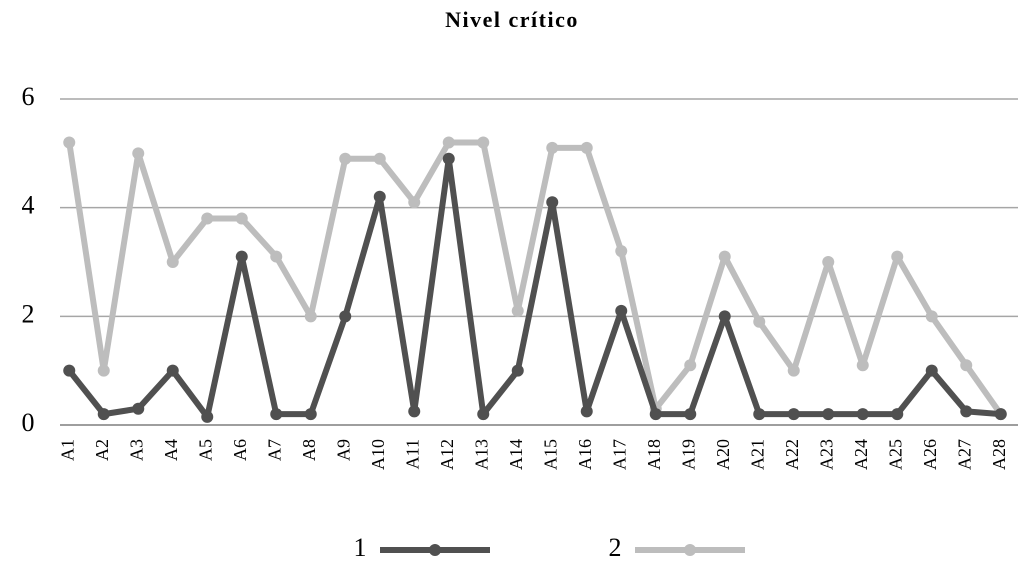 The height and width of the screenshot is (561, 1025). I want to click on x-tick-label: A16, so click(585, 454).